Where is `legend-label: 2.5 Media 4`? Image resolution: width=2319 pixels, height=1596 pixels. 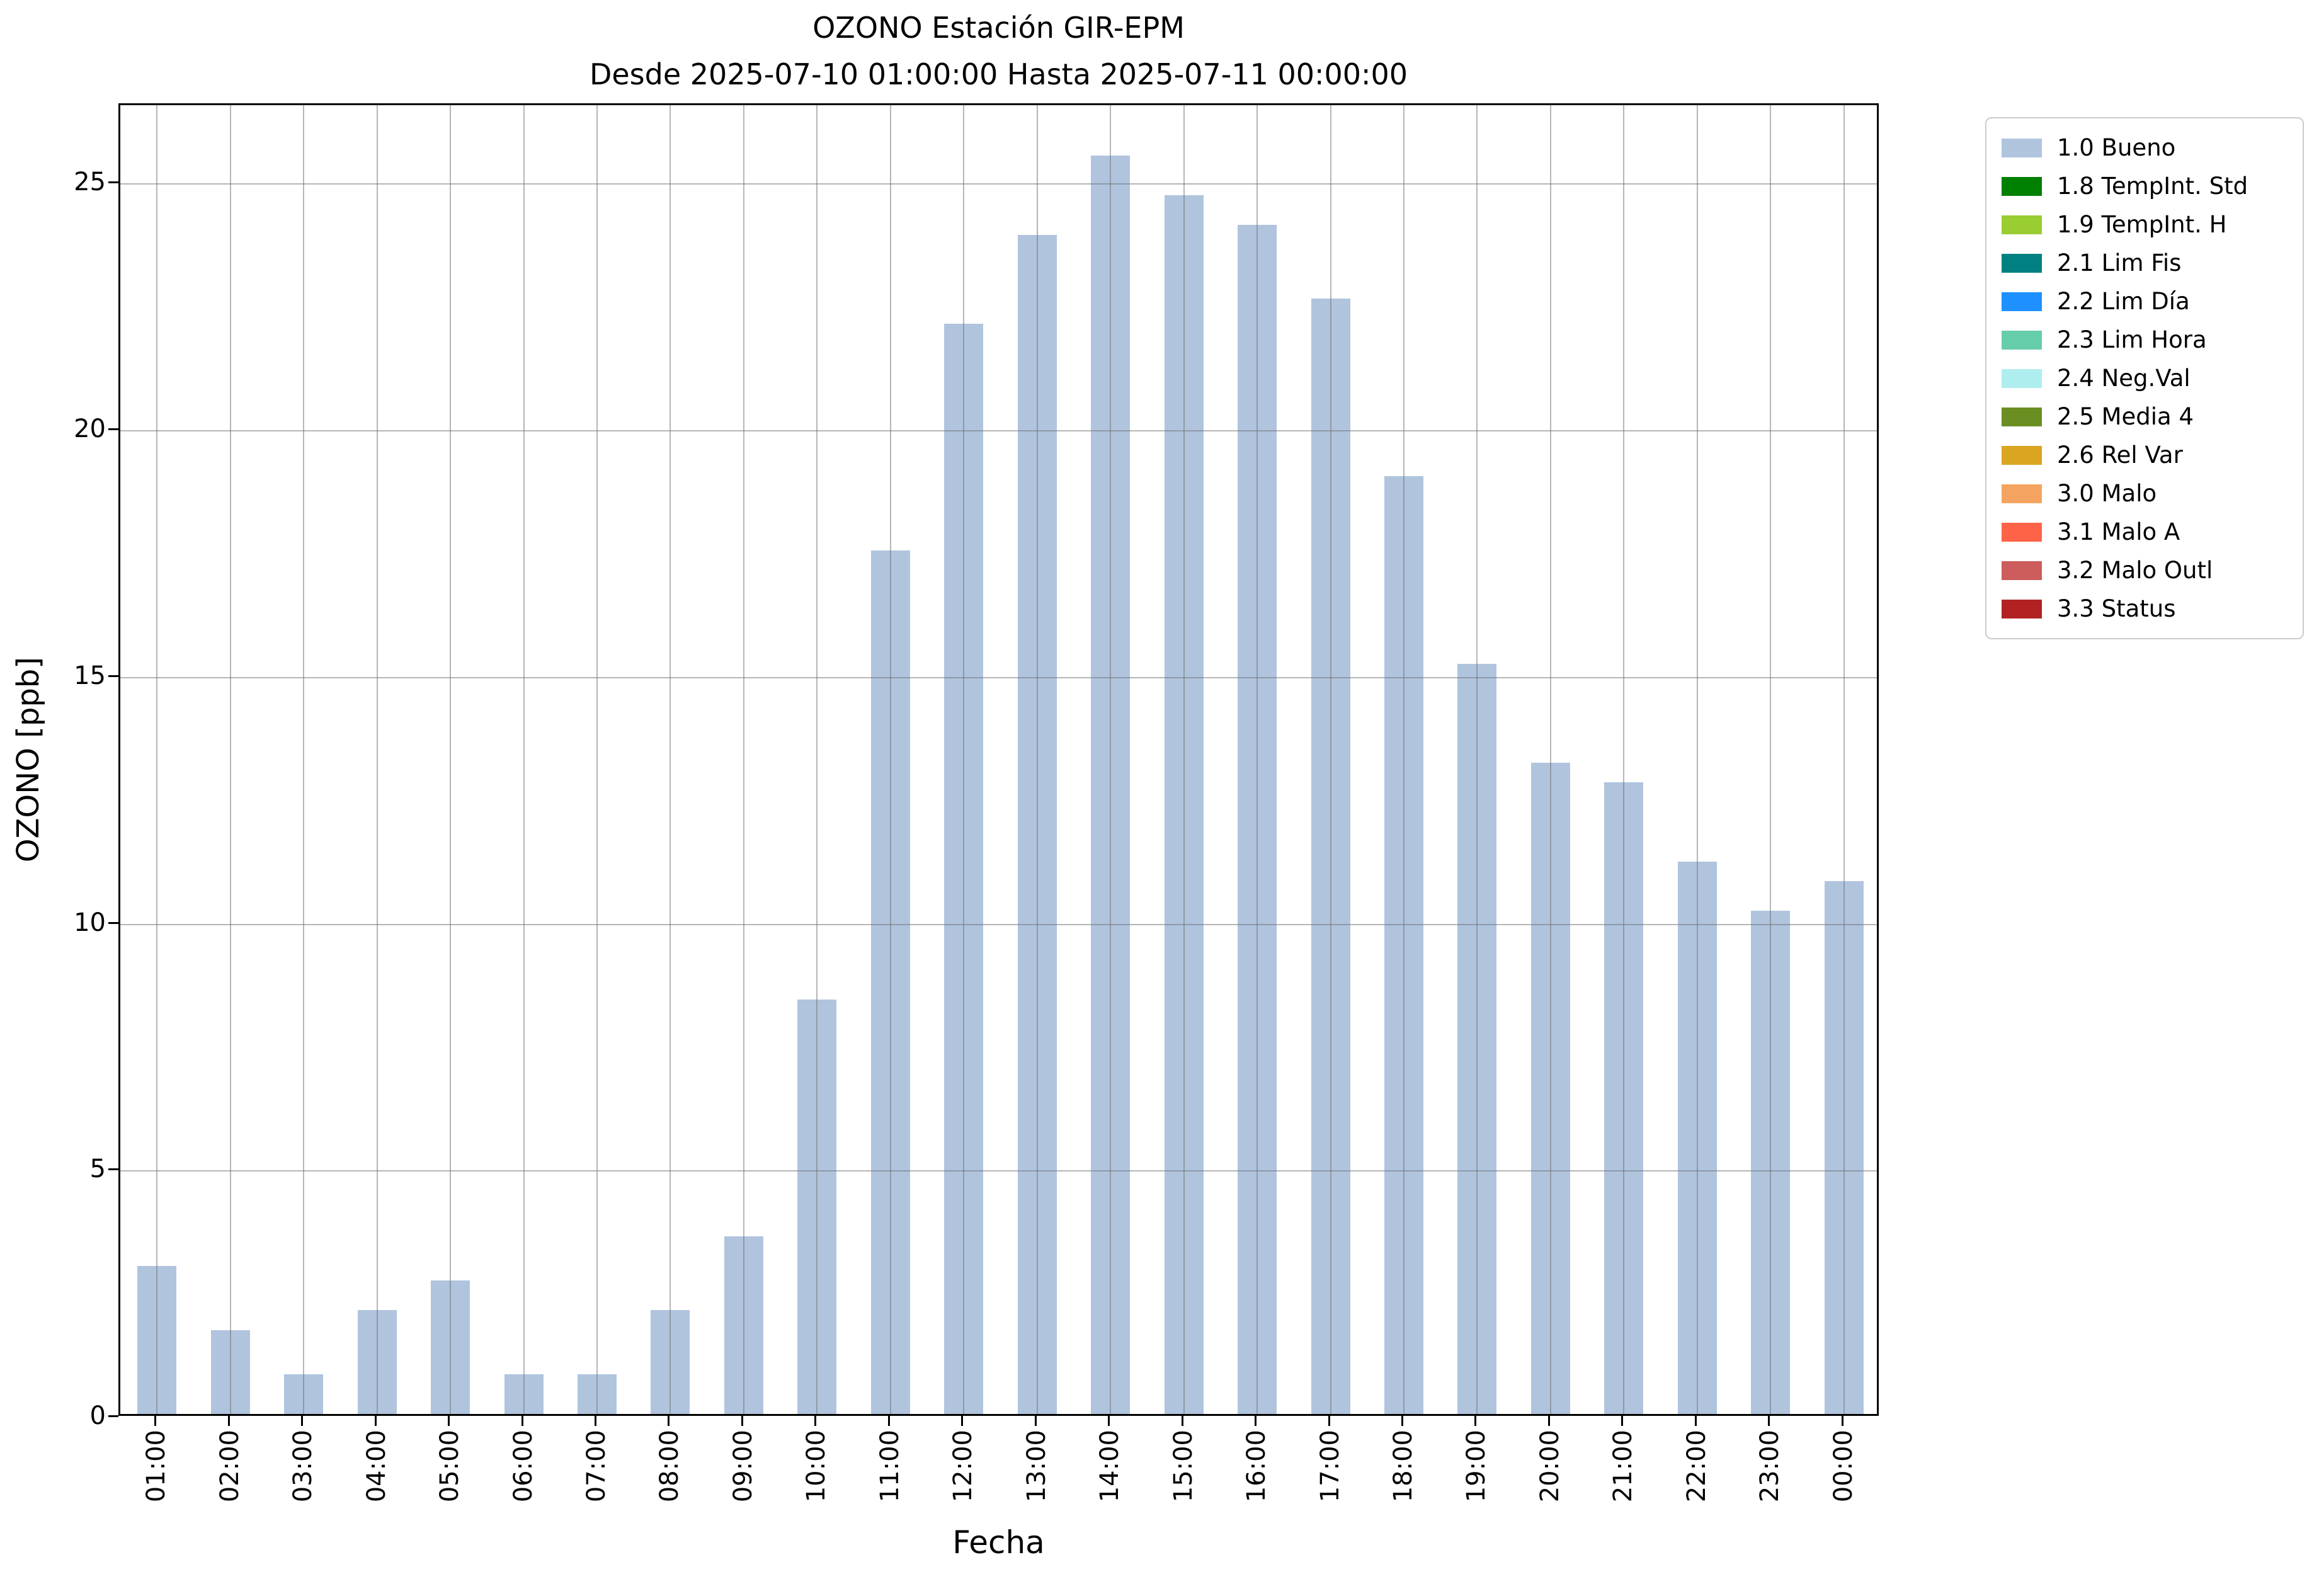
legend-label: 2.5 Media 4 is located at coordinates (2125, 416).